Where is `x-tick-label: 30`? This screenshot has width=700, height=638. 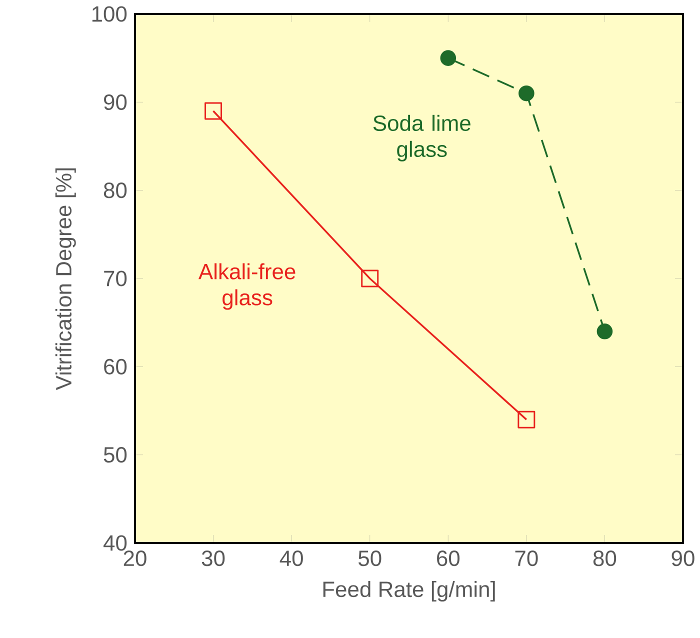
x-tick-label: 30 is located at coordinates (213, 558).